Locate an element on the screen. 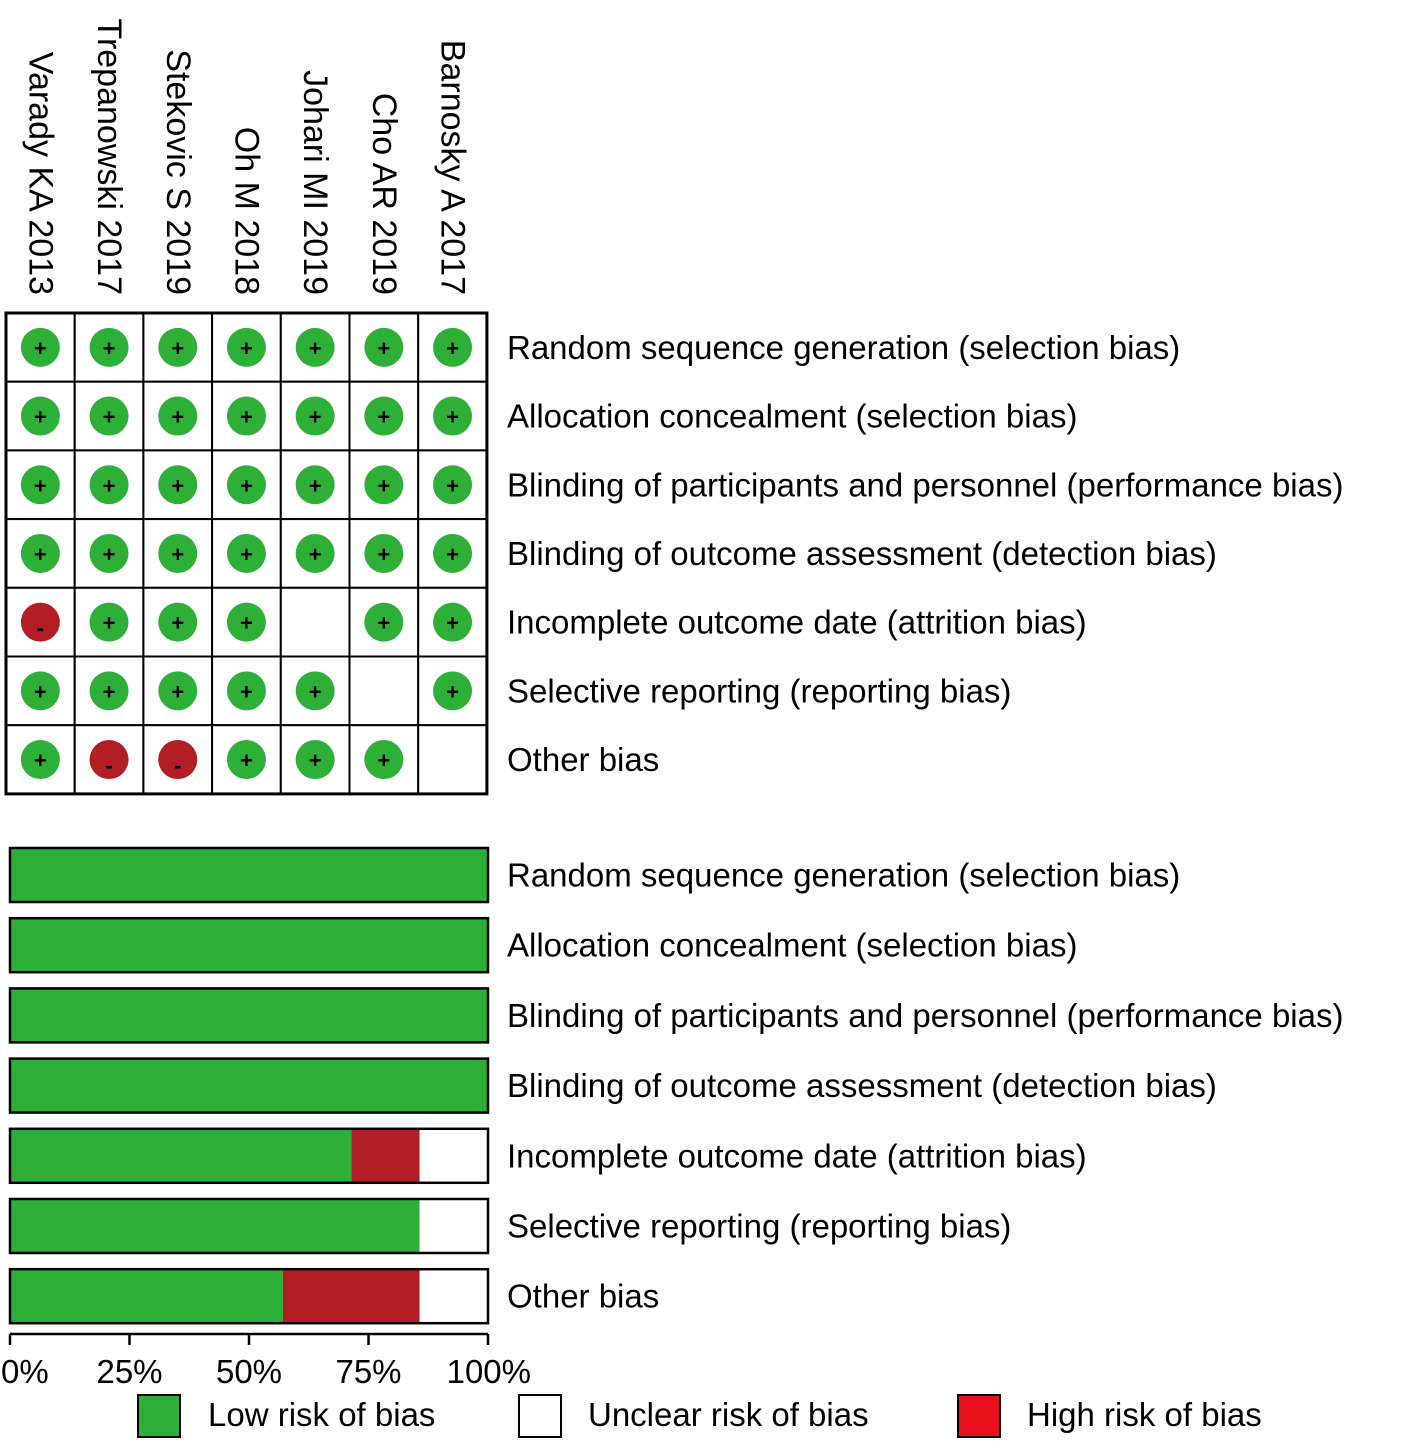  x-tick-label: 100% is located at coordinates (489, 1371).